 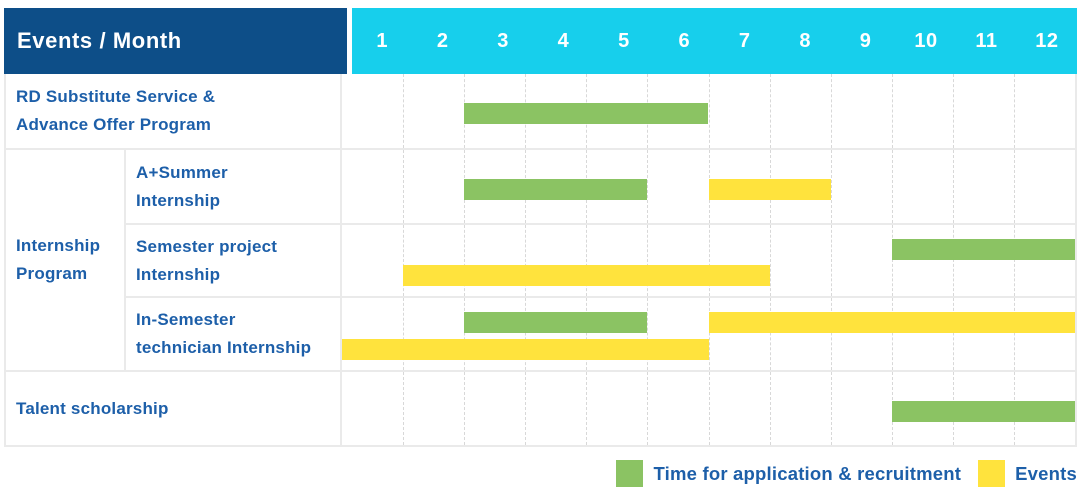 I want to click on legend-item-recruitment: Time for application & recruitment, so click(x=788, y=473).